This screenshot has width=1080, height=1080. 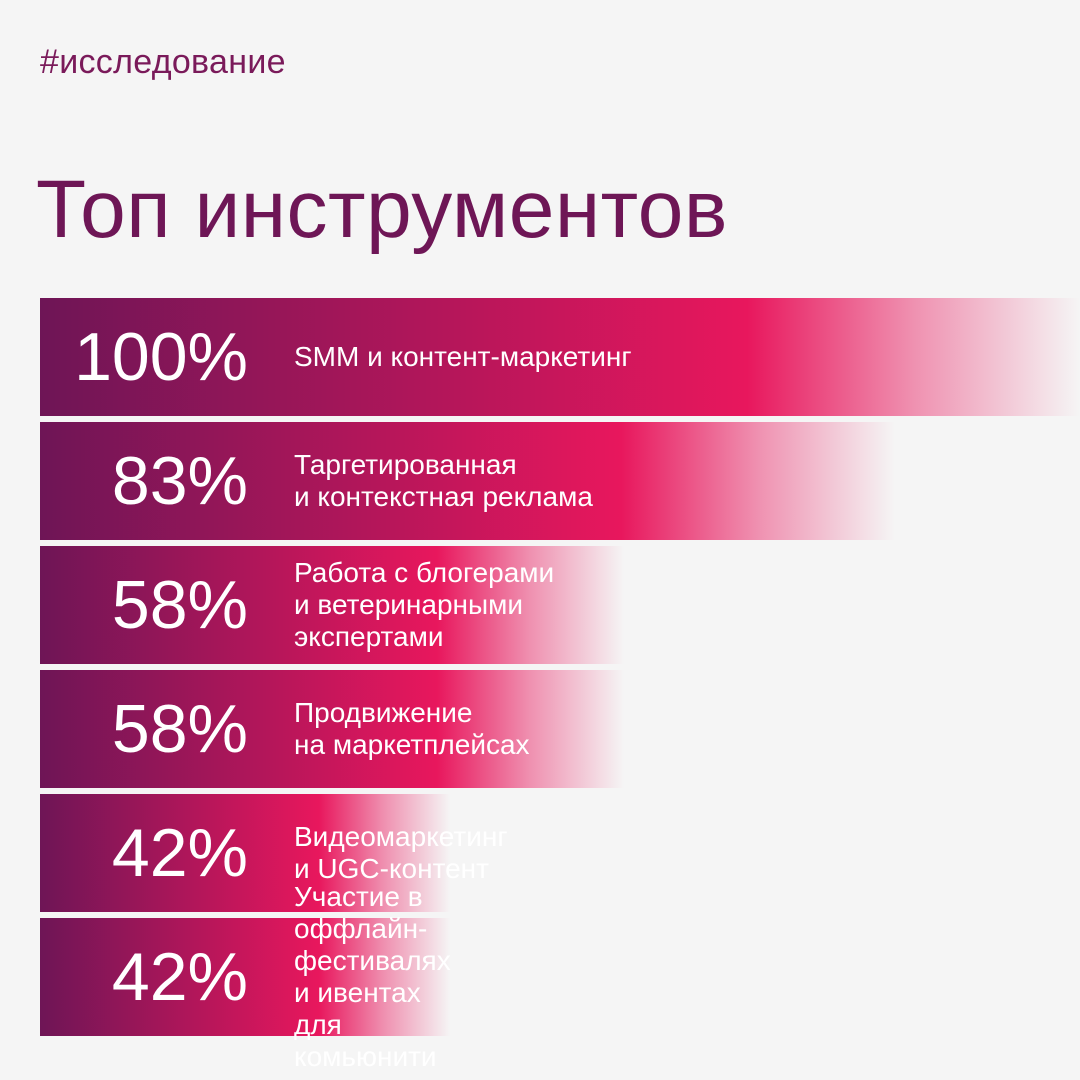 What do you see at coordinates (163, 62) in the screenshot?
I see `hashtag: #исследование` at bounding box center [163, 62].